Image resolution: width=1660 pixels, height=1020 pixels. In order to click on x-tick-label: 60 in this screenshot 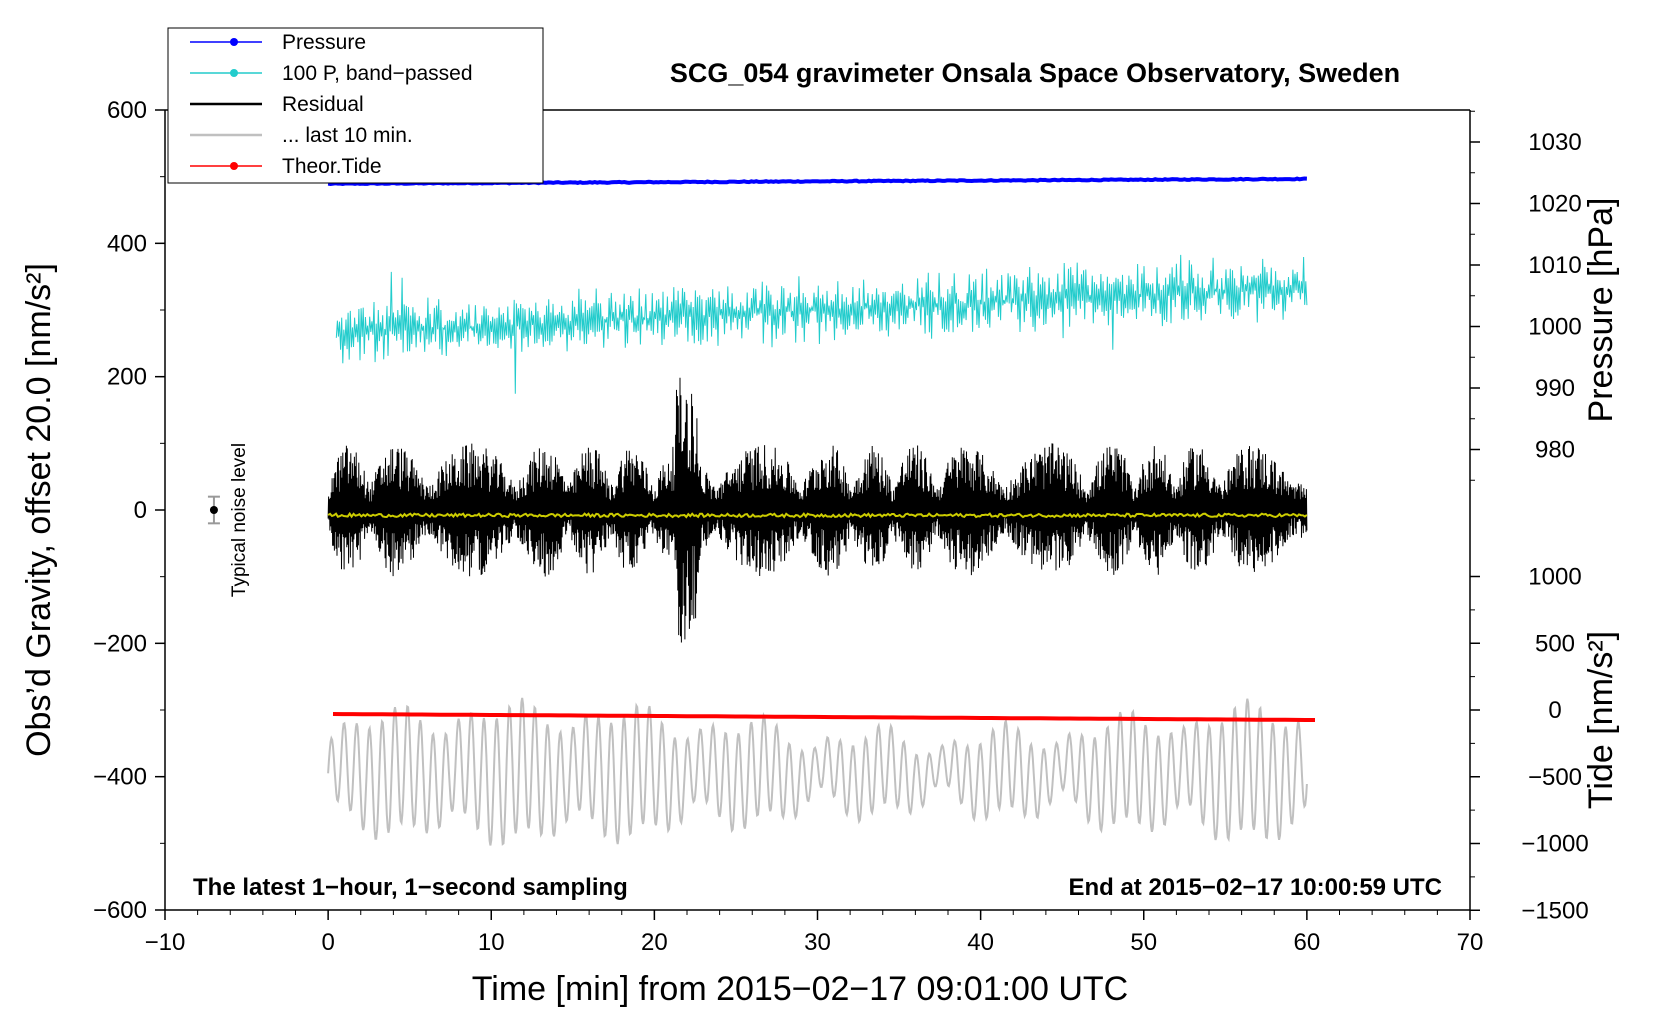, I will do `click(1307, 942)`.